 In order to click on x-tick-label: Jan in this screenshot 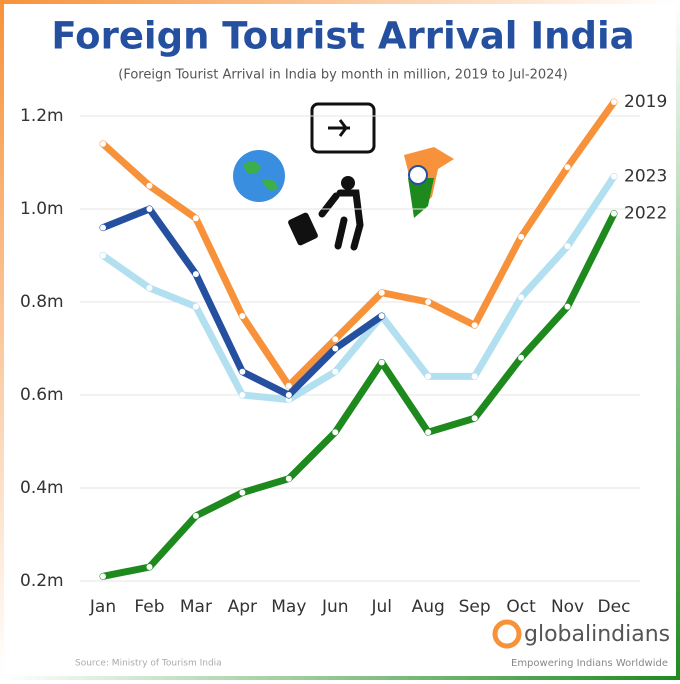, I will do `click(102, 607)`.